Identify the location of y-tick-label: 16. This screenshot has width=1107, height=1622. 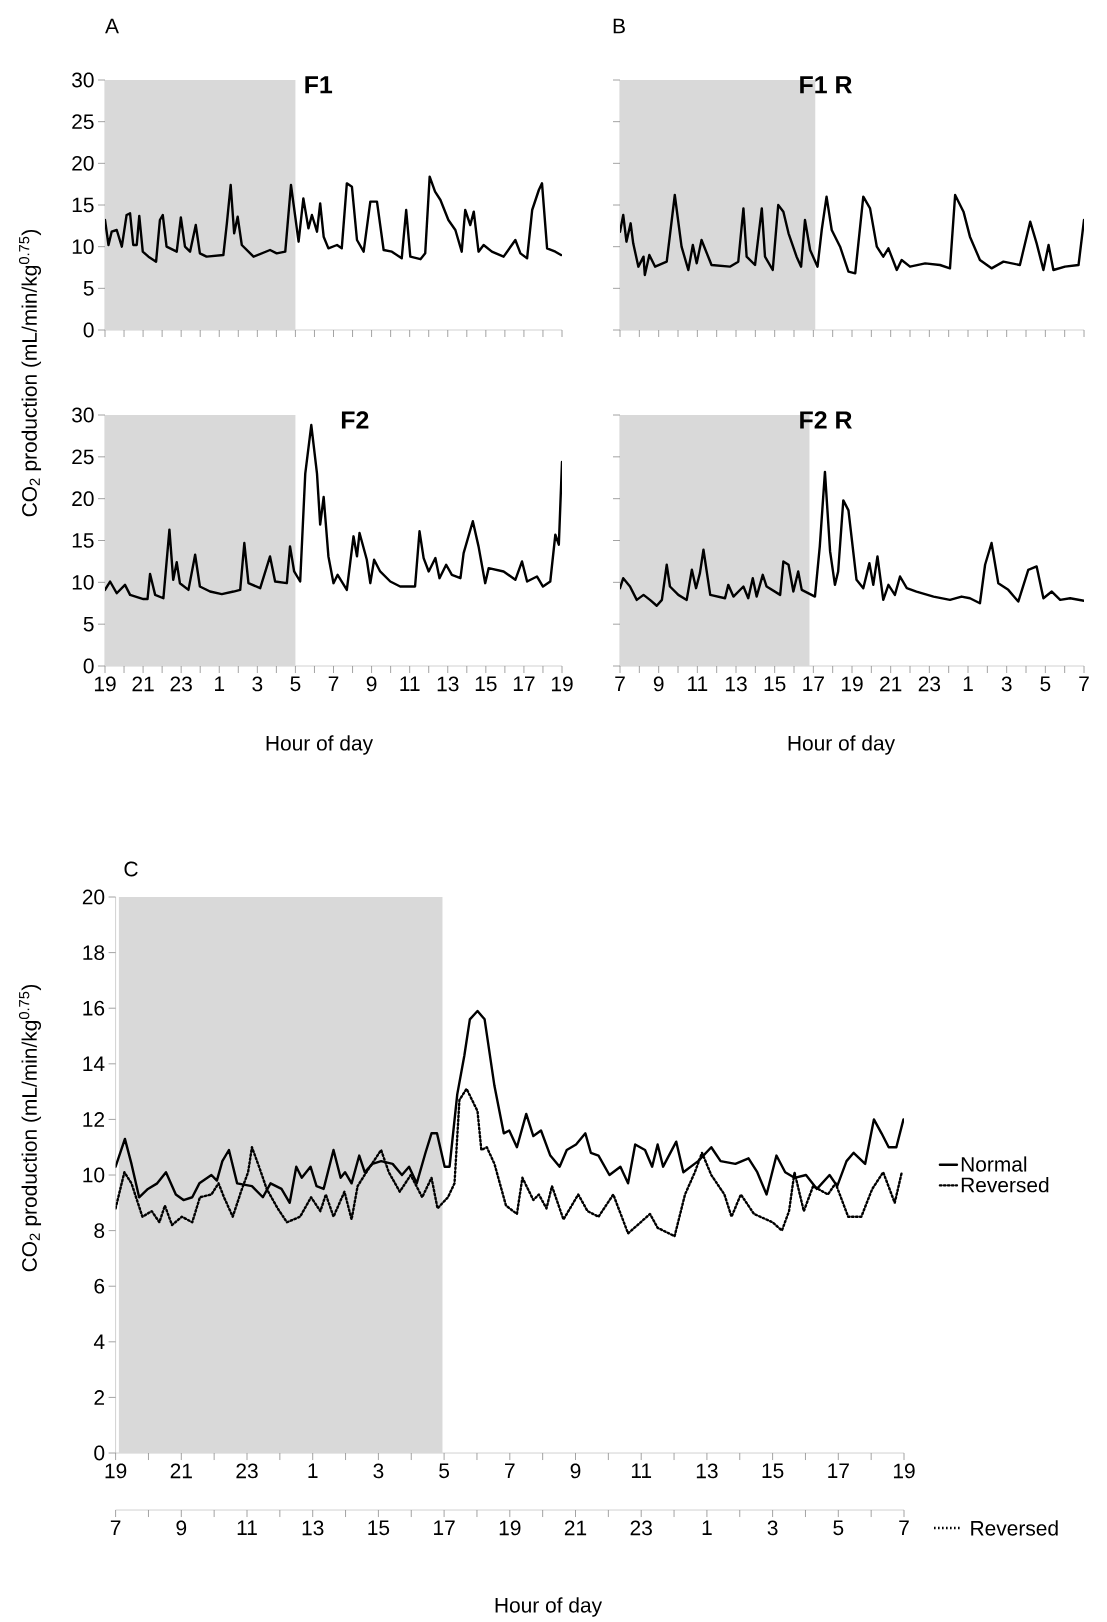
(94, 1008).